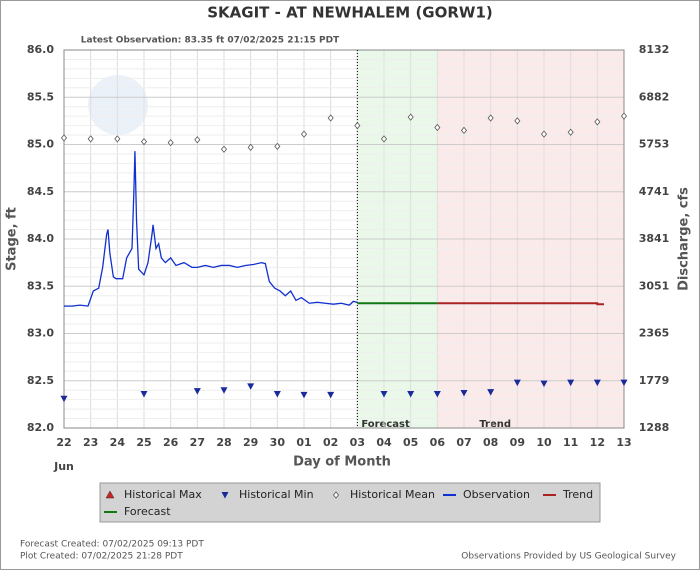  I want to click on logo, so click(118, 105).